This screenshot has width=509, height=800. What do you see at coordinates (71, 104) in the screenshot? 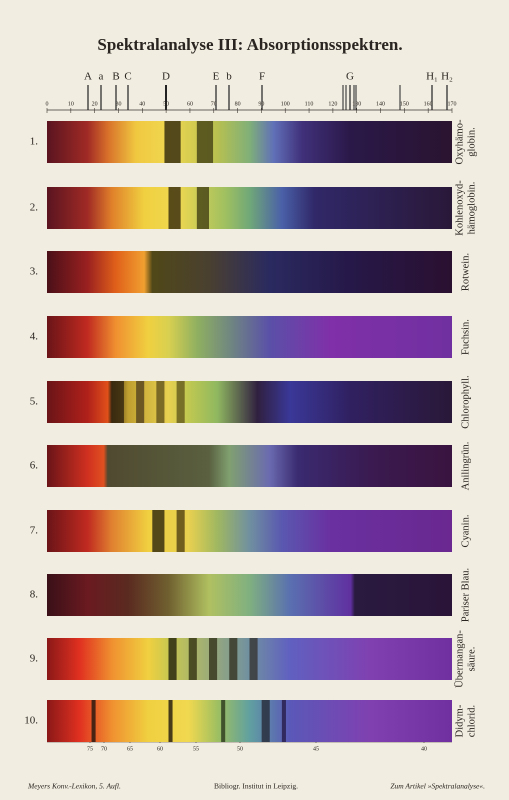
I see `scale-label: 10` at bounding box center [71, 104].